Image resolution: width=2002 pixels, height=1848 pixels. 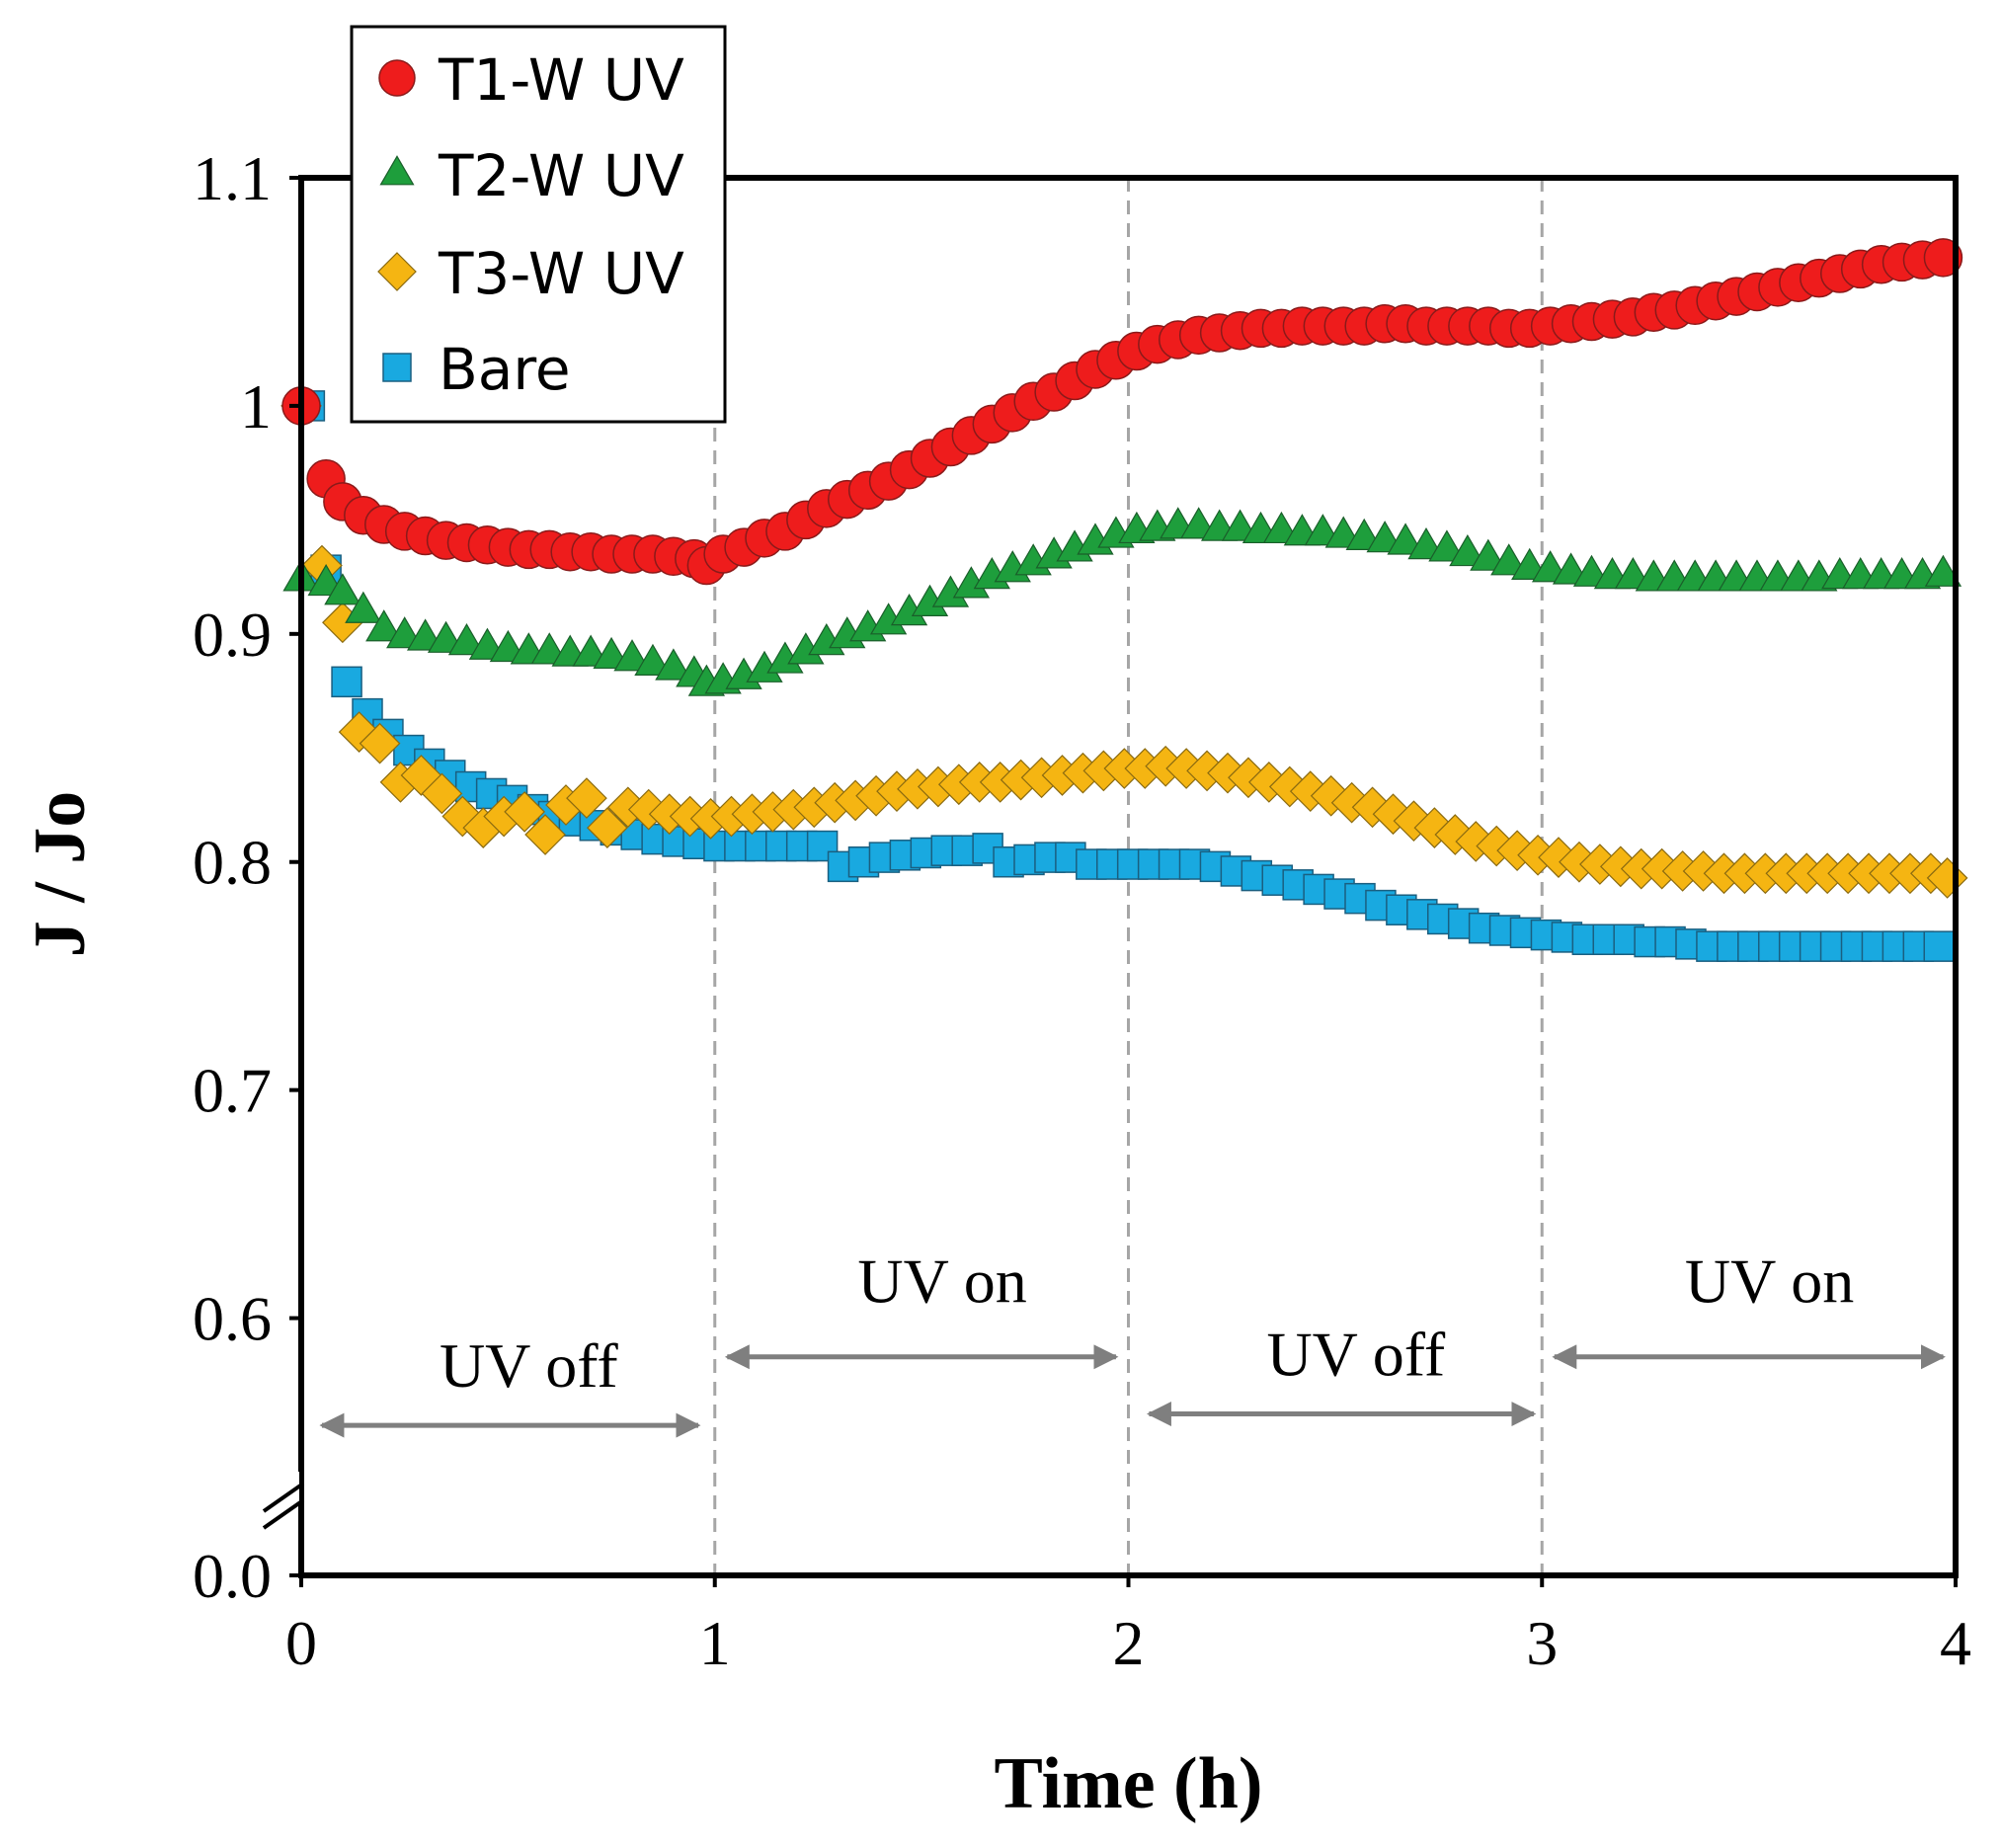 I want to click on y-tick-label: 1, so click(x=256, y=406).